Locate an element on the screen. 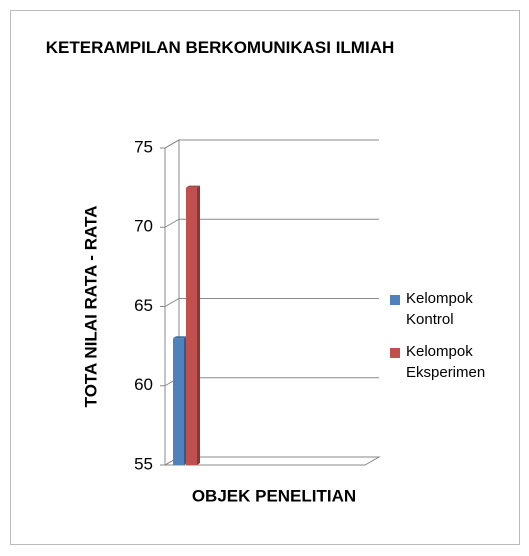 This screenshot has height=556, width=529. y-tick-label: 75 is located at coordinates (143, 146).